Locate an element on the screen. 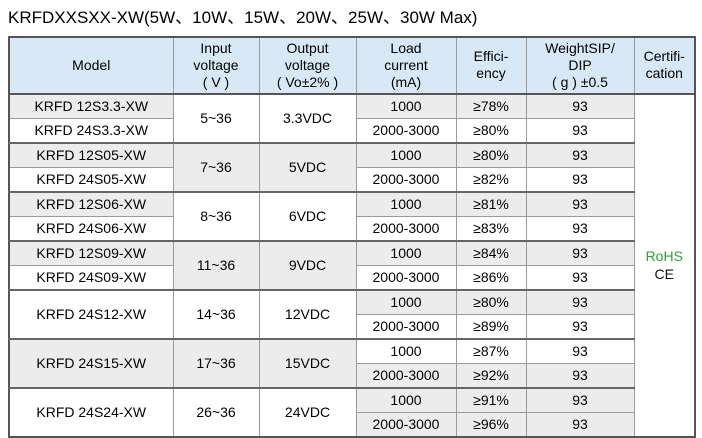 This screenshot has width=702, height=438. model-cell: KRFD 24S12-XW is located at coordinates (91, 314).